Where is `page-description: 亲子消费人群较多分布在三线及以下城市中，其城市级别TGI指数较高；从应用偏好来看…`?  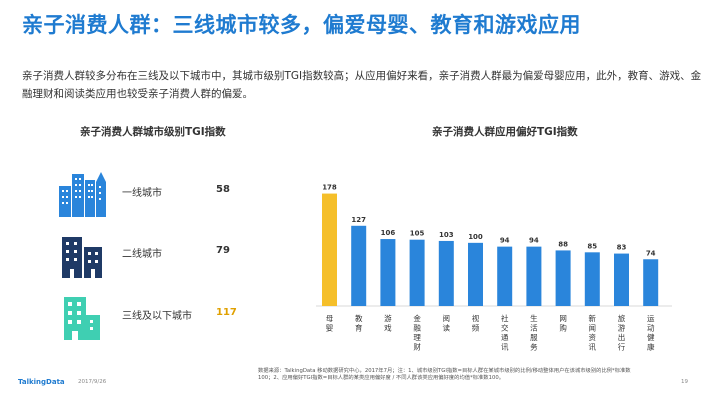 page-description: 亲子消费人群较多分布在三线及以下城市中，其城市级别TGI指数较高；从应用偏好来看… is located at coordinates (362, 85).